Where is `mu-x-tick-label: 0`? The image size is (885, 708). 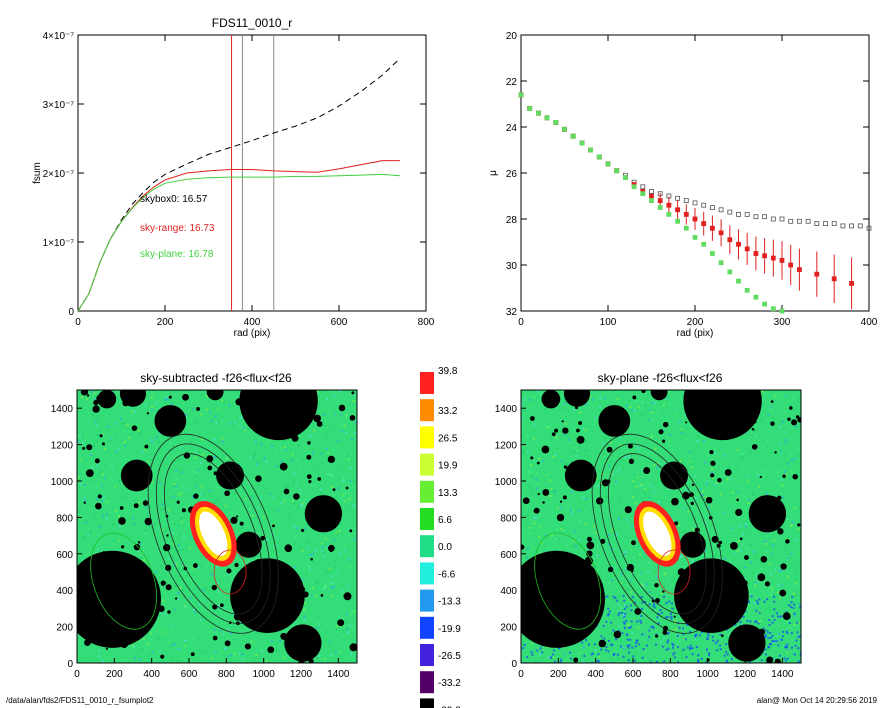 mu-x-tick-label: 0 is located at coordinates (521, 322).